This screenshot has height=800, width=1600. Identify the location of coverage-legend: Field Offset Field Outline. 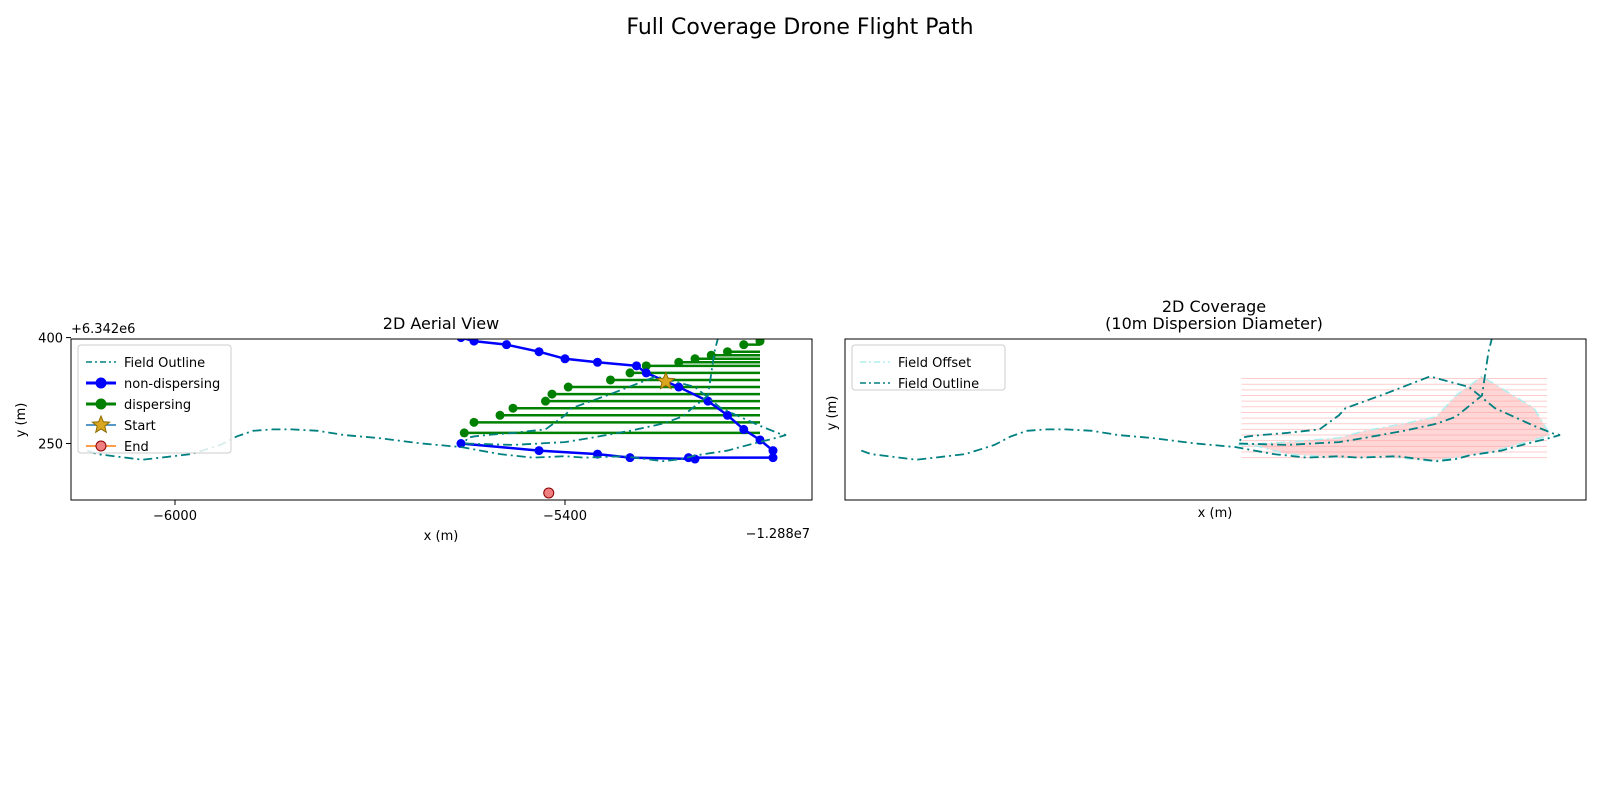
(928, 368).